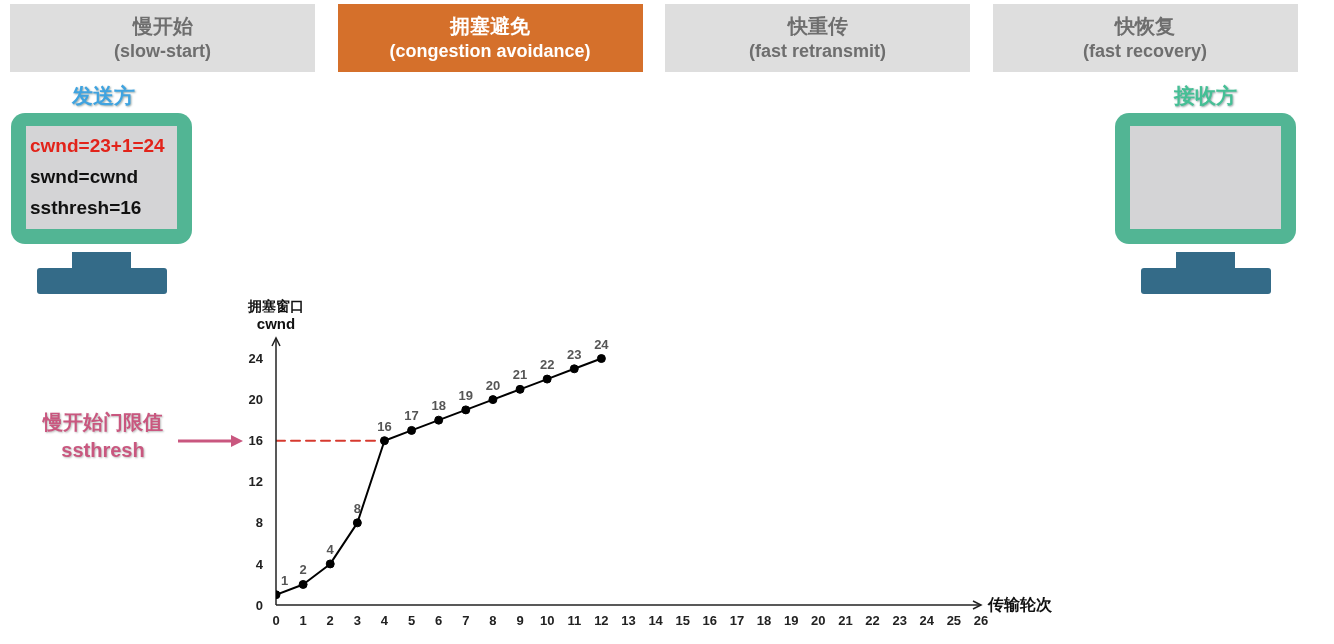 Image resolution: width=1334 pixels, height=644 pixels. I want to click on x-tick-label: 20, so click(818, 621).